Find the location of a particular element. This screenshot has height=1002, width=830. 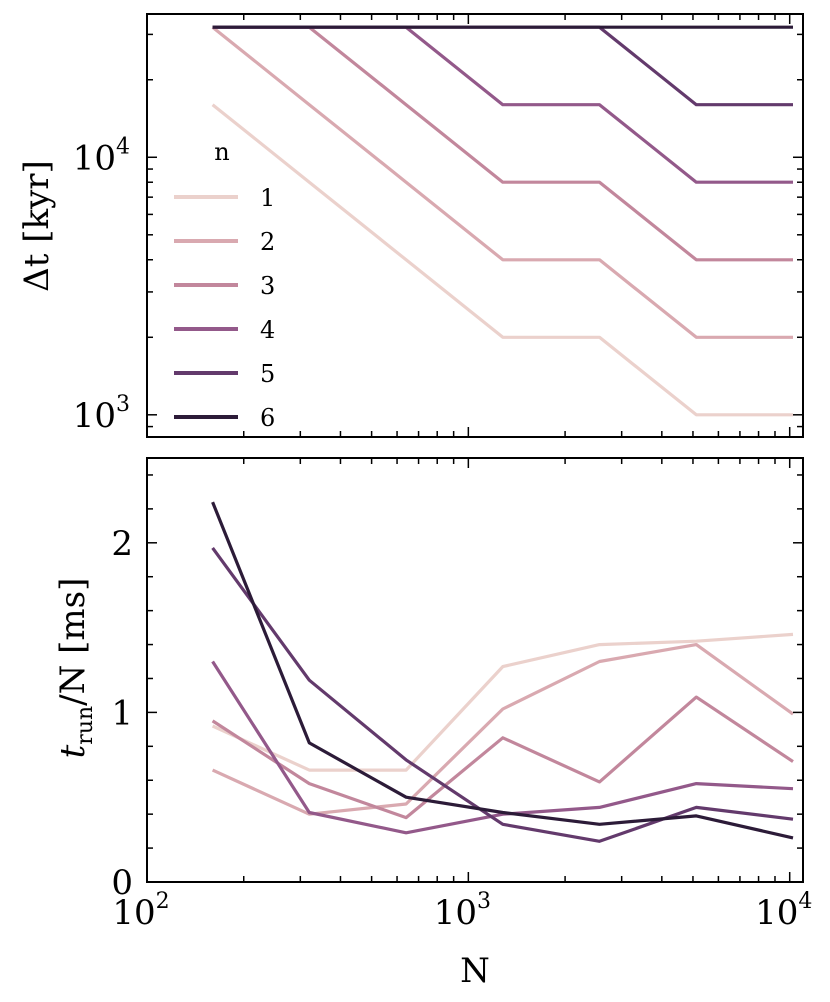

y-title-sub: run is located at coordinates (85, 725).